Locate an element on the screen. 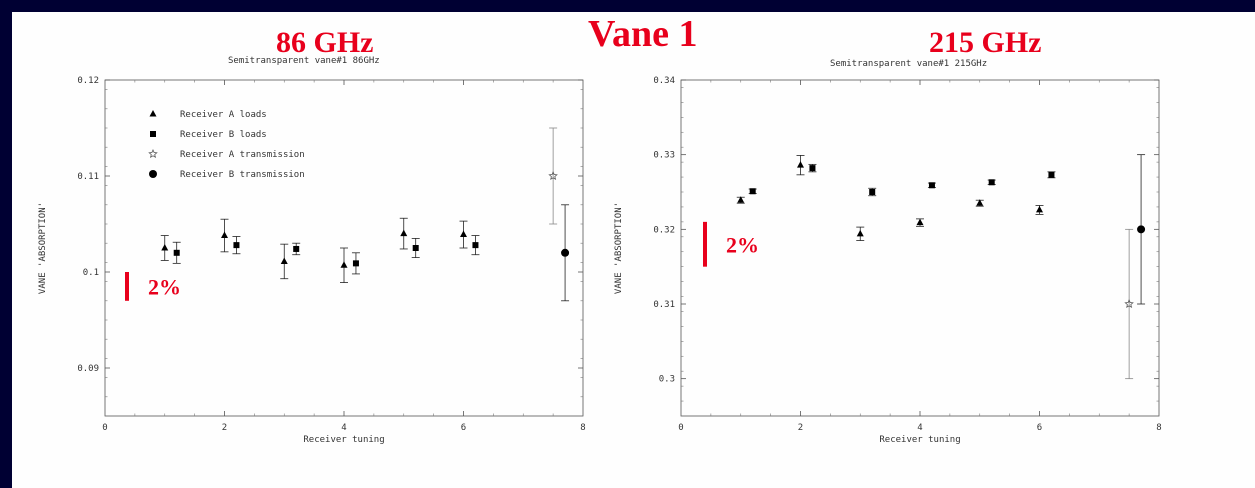 This screenshot has width=1255, height=488. left-legend-label: Receiver B transmission is located at coordinates (242, 175).